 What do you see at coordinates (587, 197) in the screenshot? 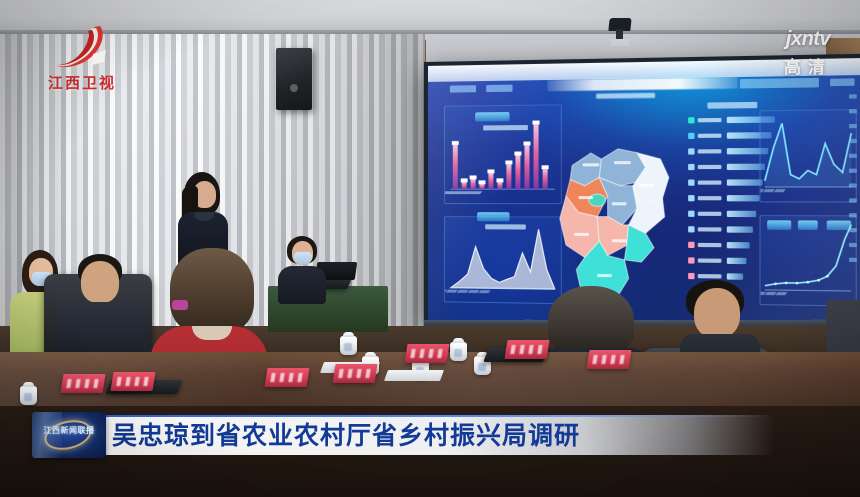
I see `map-region-west-orange` at bounding box center [587, 197].